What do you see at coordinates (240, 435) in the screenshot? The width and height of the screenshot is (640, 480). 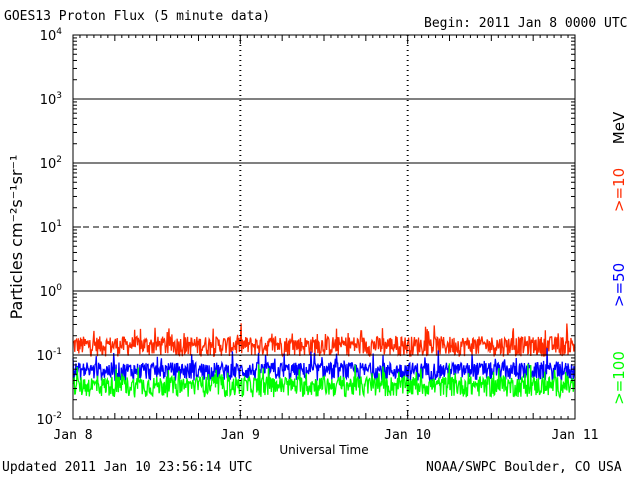 I see `x-tick-label: Jan 9` at bounding box center [240, 435].